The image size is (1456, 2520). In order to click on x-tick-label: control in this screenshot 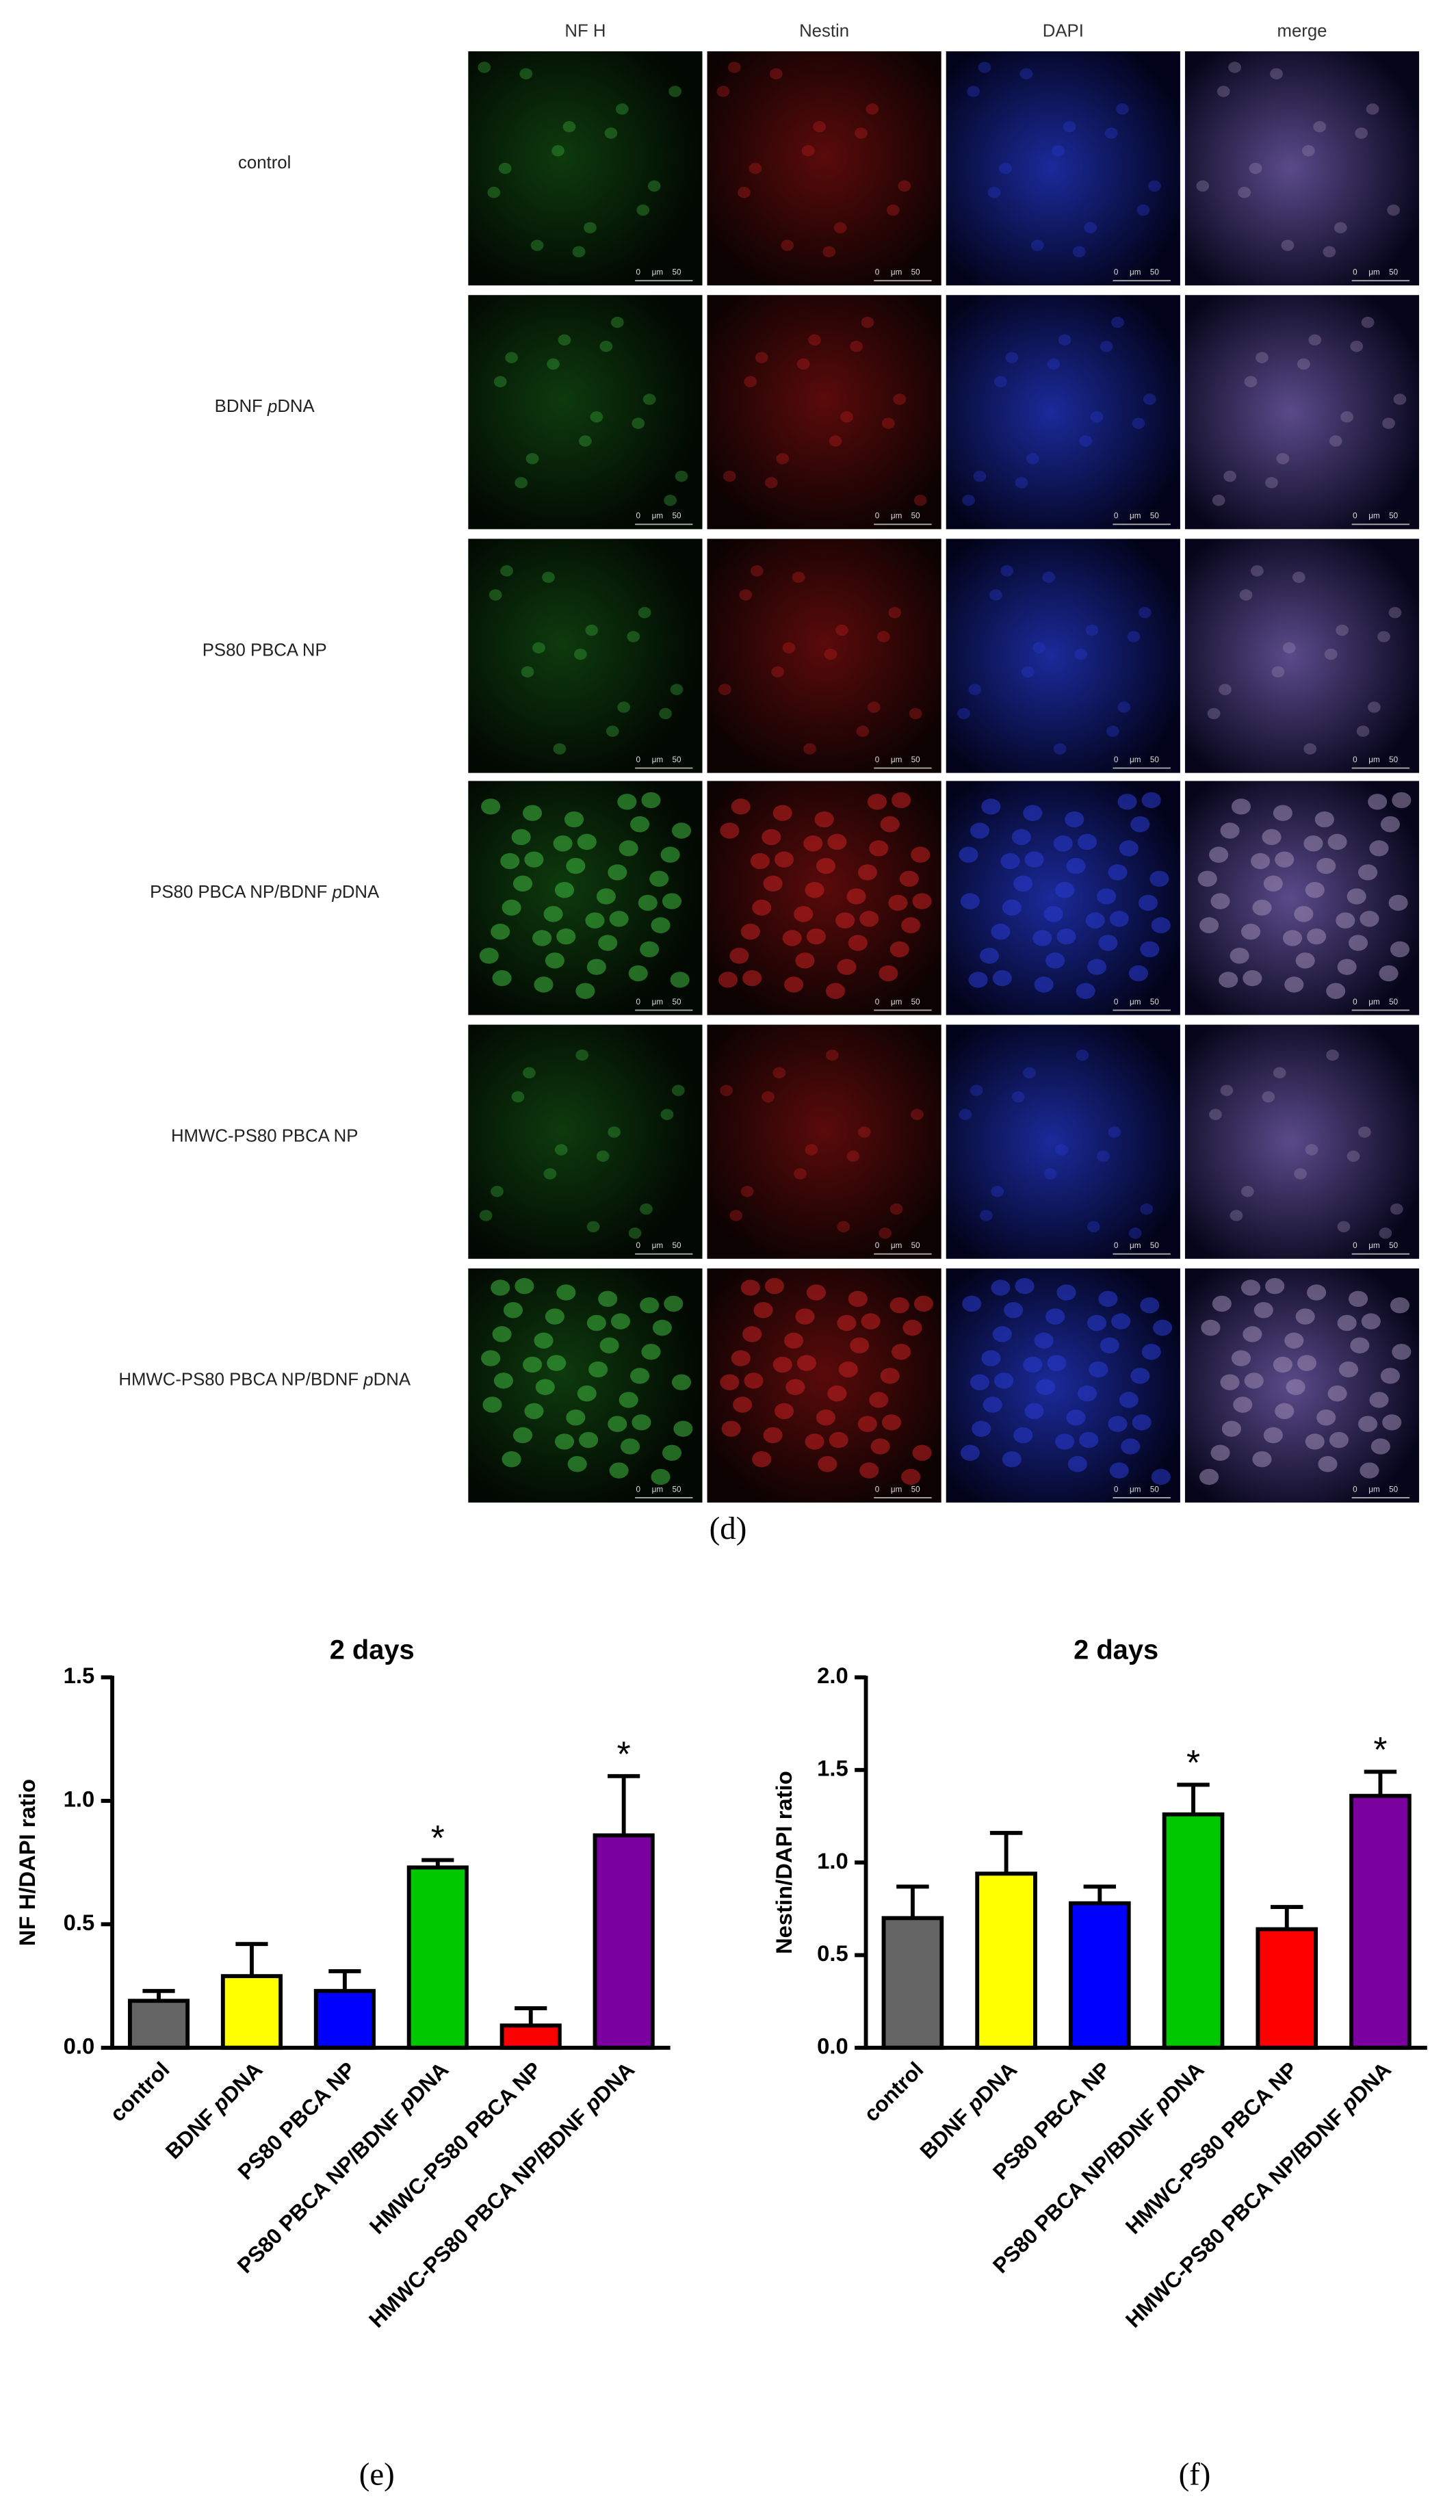, I will do `click(139, 2091)`.